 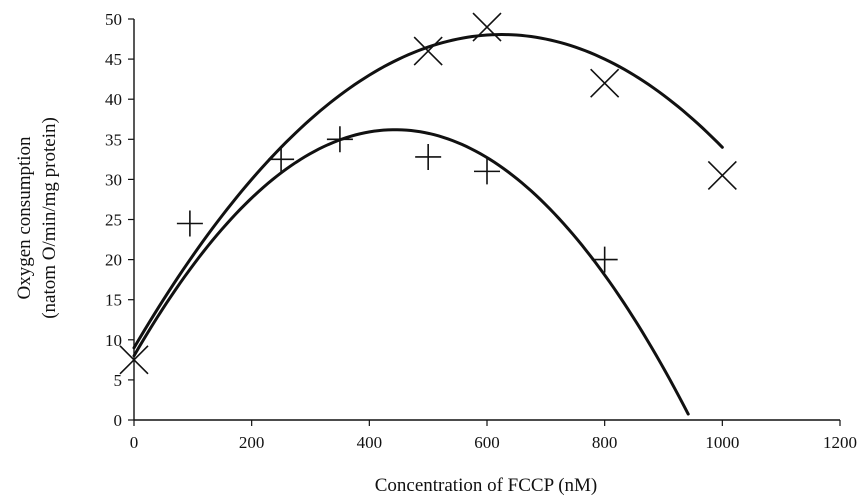 What do you see at coordinates (113, 99) in the screenshot?
I see `y-tick-label: 40` at bounding box center [113, 99].